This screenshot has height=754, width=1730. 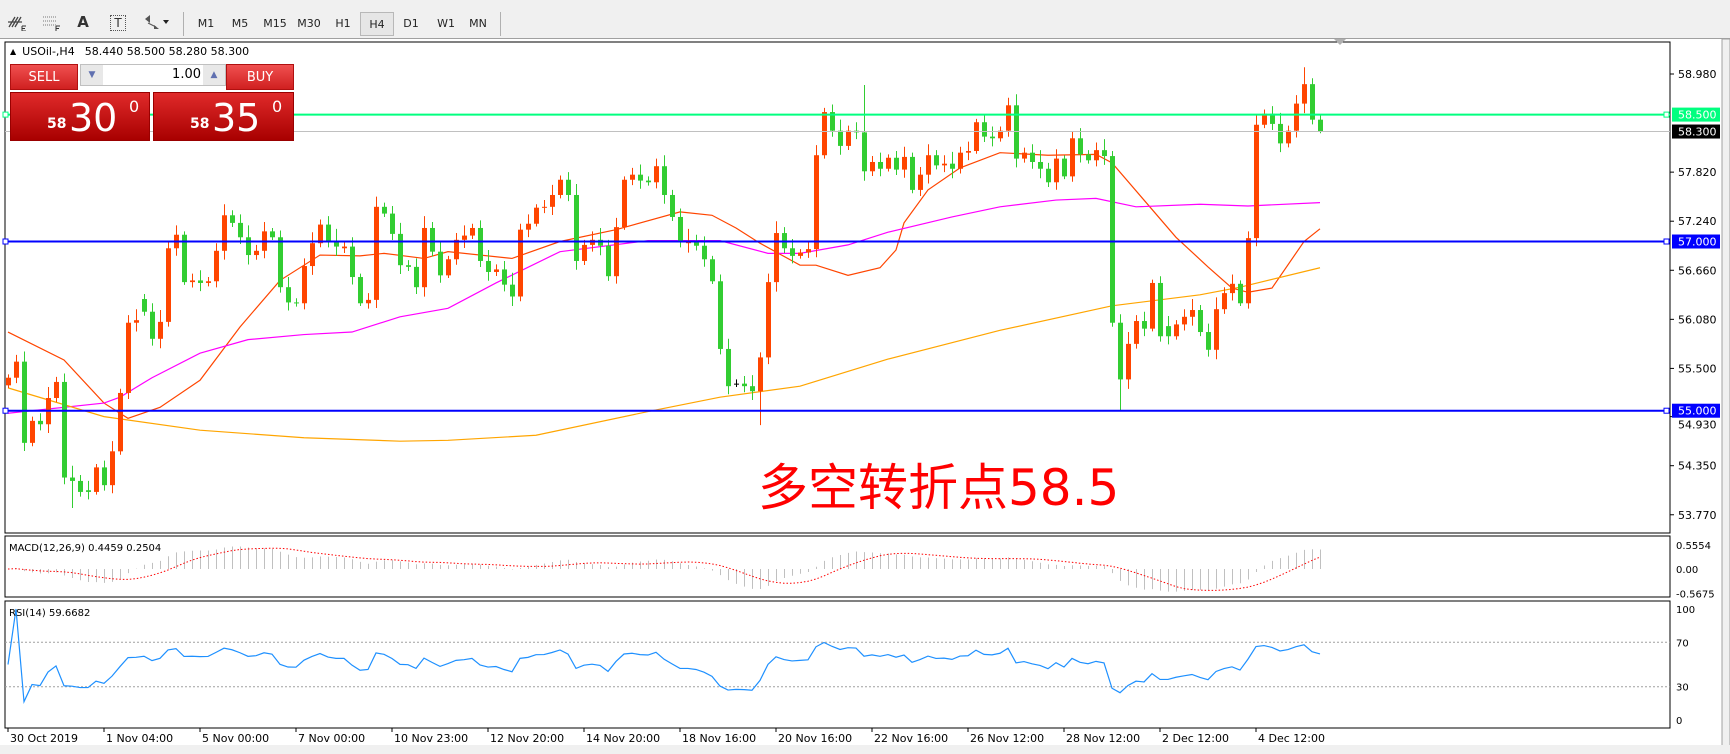 I want to click on timeframe-h4-button: H4, so click(x=377, y=24).